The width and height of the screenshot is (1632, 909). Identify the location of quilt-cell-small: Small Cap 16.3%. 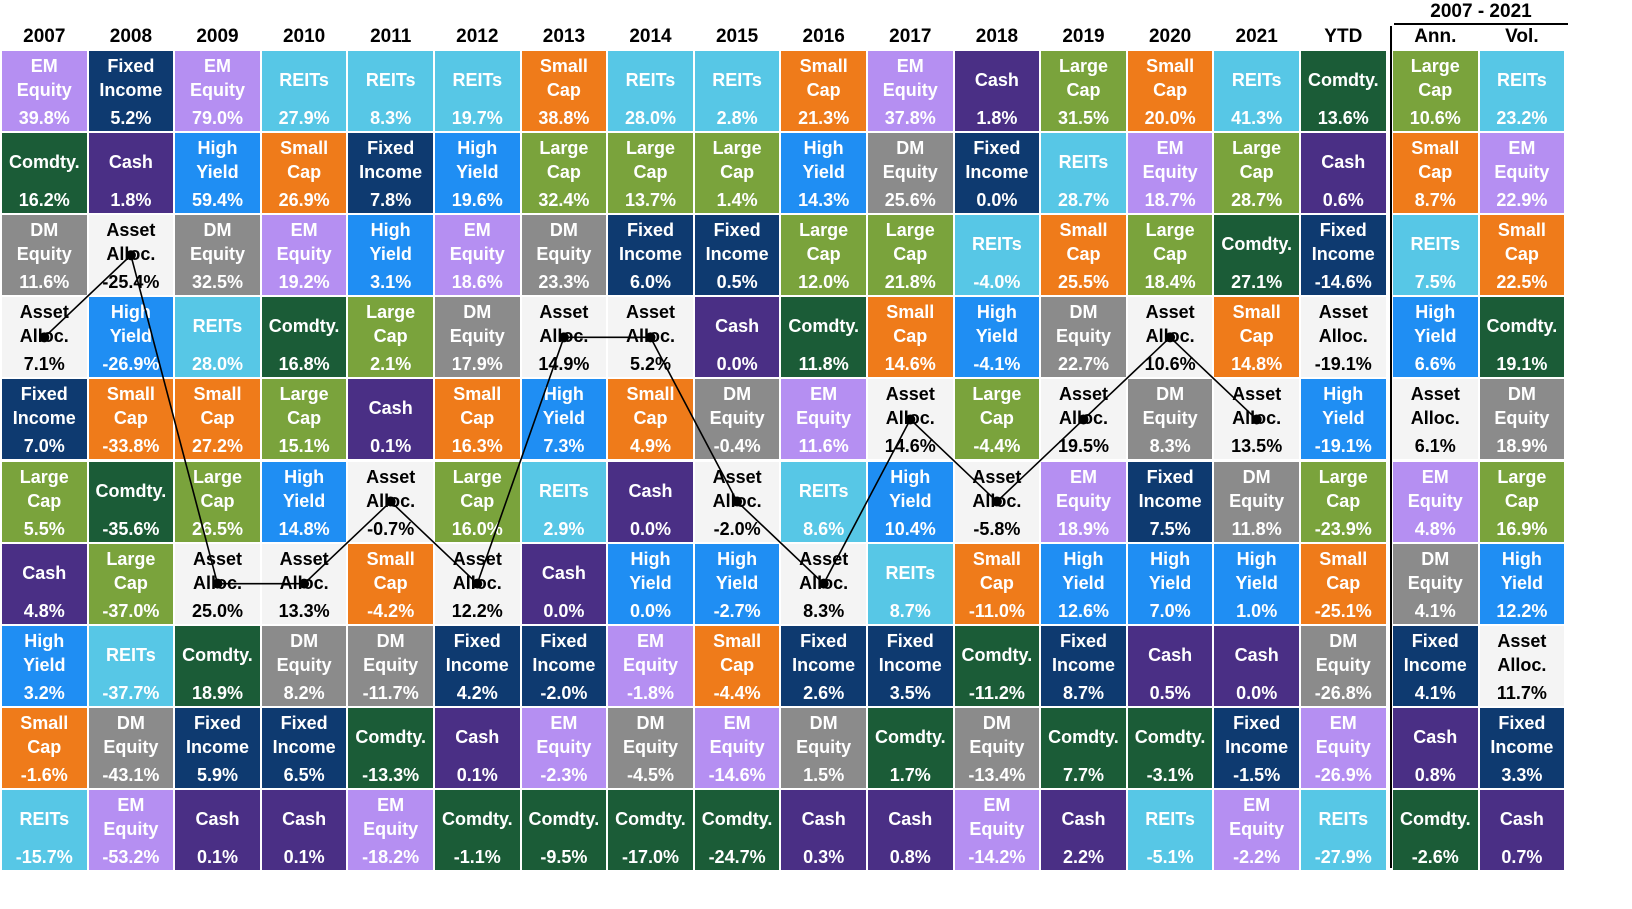
(477, 419).